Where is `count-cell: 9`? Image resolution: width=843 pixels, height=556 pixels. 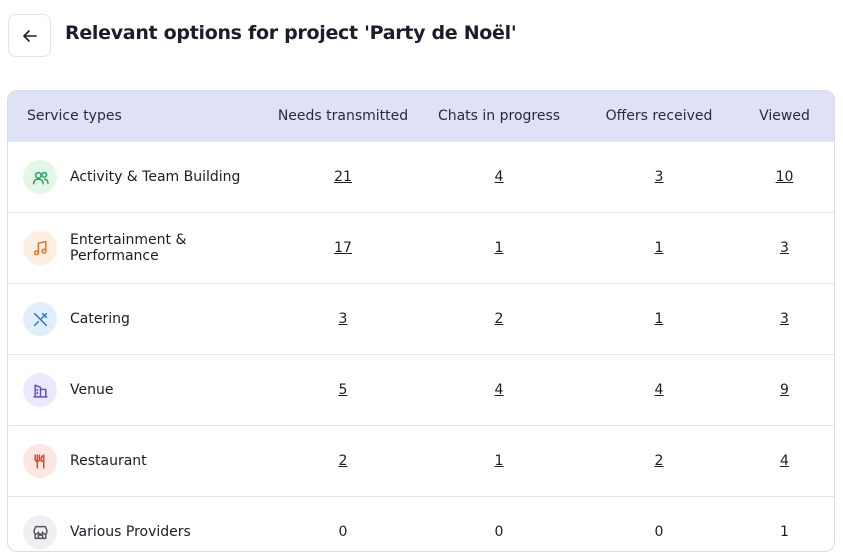 count-cell: 9 is located at coordinates (784, 390).